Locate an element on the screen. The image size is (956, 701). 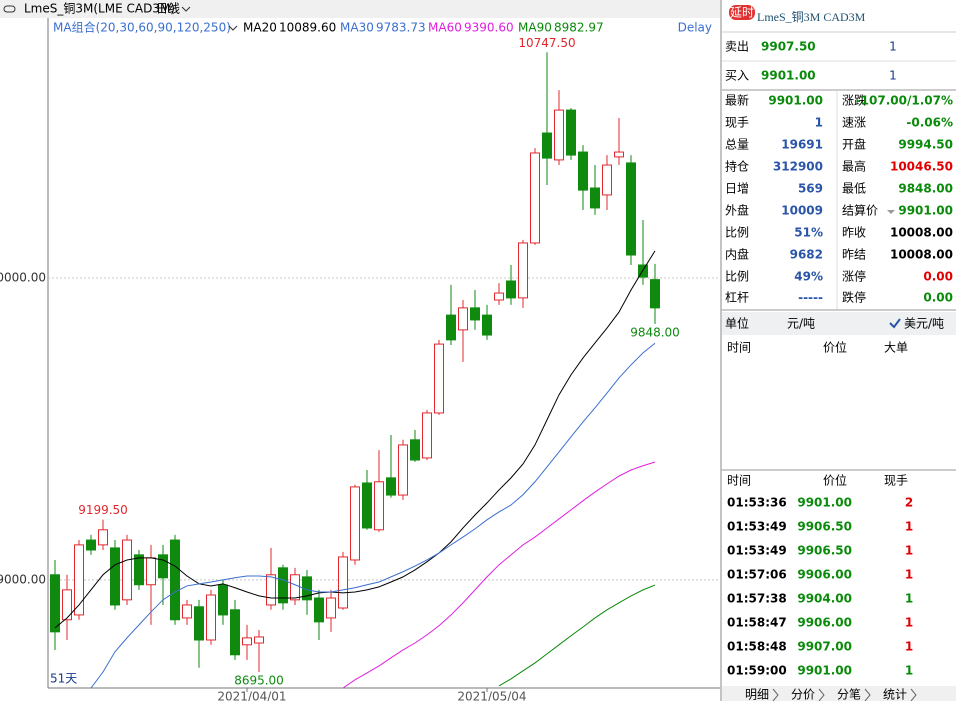
period-chevron is located at coordinates (186, 9).